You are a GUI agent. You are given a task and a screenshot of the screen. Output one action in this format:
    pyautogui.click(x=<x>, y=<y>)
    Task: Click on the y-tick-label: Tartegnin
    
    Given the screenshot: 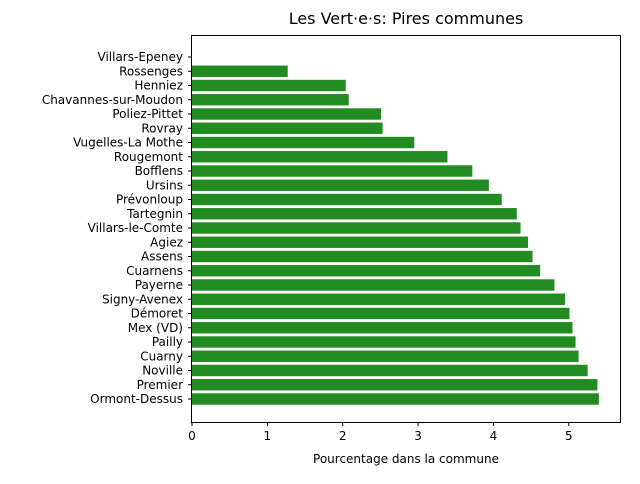 What is the action you would take?
    pyautogui.click(x=154, y=214)
    